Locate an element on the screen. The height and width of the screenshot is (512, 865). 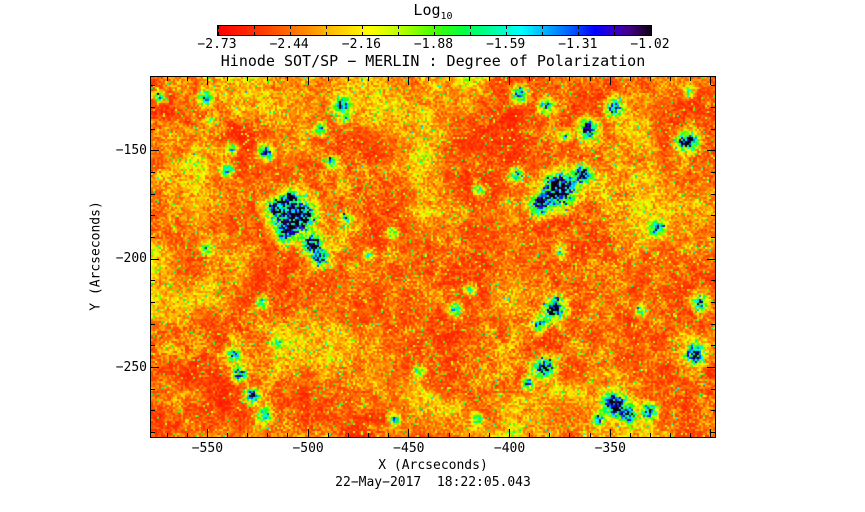
x-tick-label: −400 is located at coordinates (509, 448).